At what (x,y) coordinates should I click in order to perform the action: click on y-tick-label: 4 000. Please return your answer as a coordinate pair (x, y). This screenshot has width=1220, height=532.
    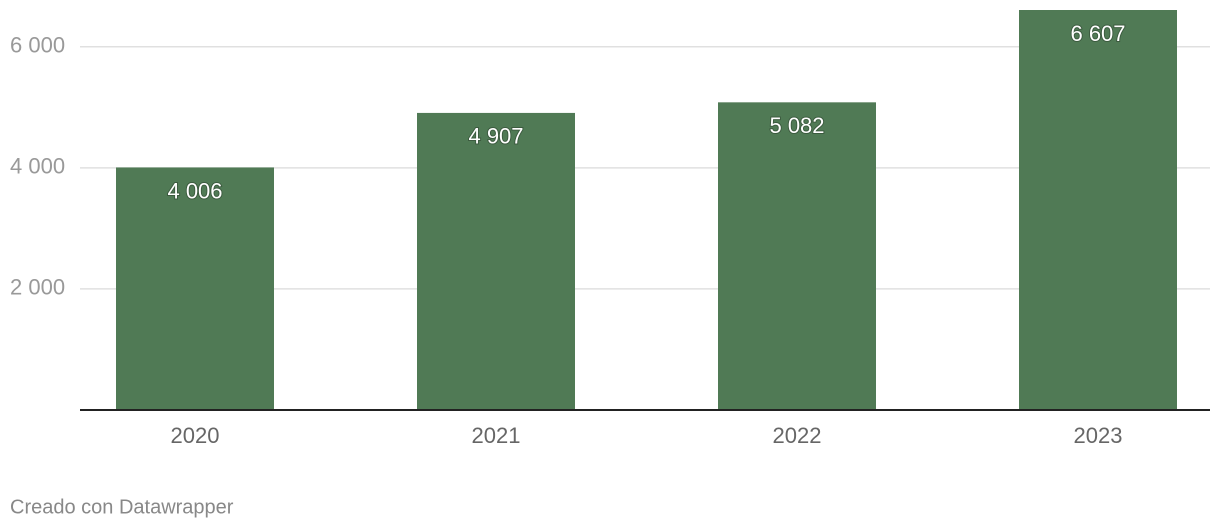
    Looking at the image, I should click on (37, 166).